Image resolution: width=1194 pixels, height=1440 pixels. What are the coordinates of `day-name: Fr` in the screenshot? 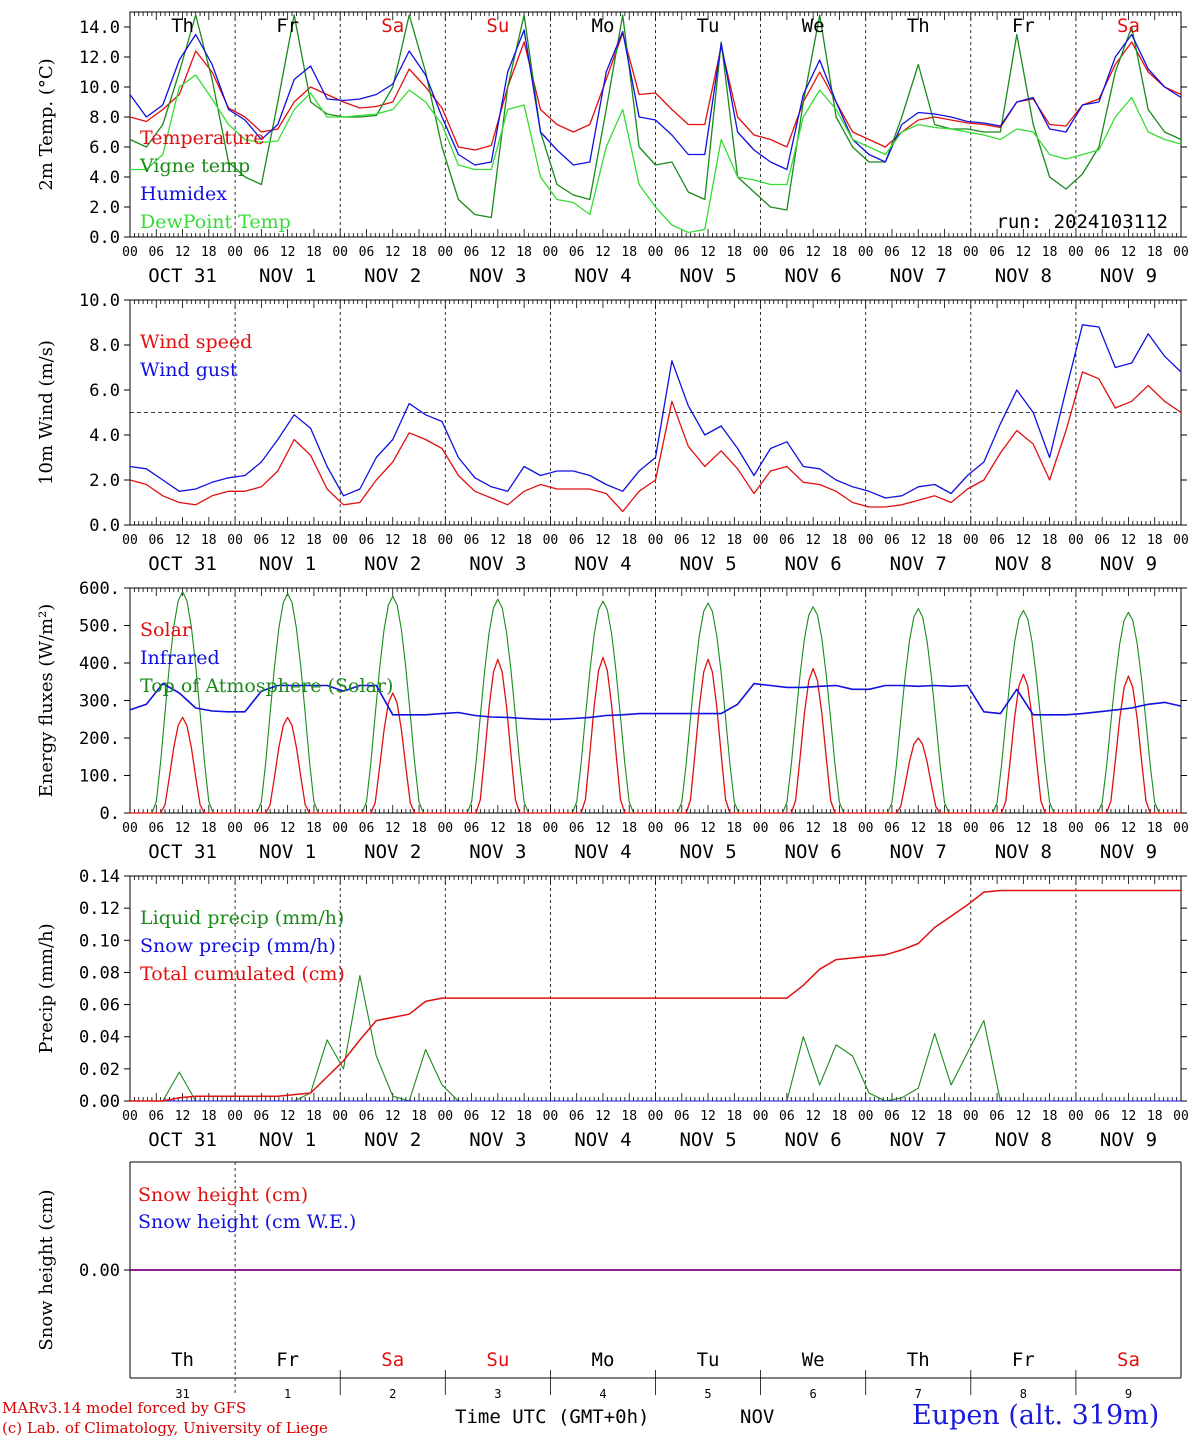 It's located at (287, 1360).